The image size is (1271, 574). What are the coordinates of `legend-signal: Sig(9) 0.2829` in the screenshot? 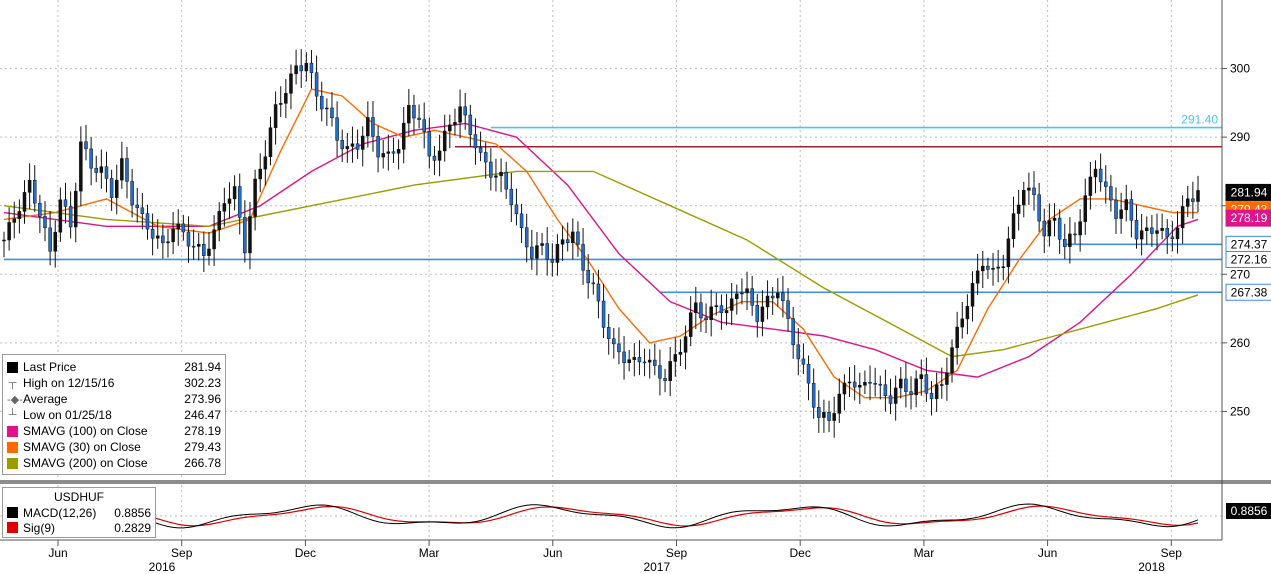 It's located at (79, 527).